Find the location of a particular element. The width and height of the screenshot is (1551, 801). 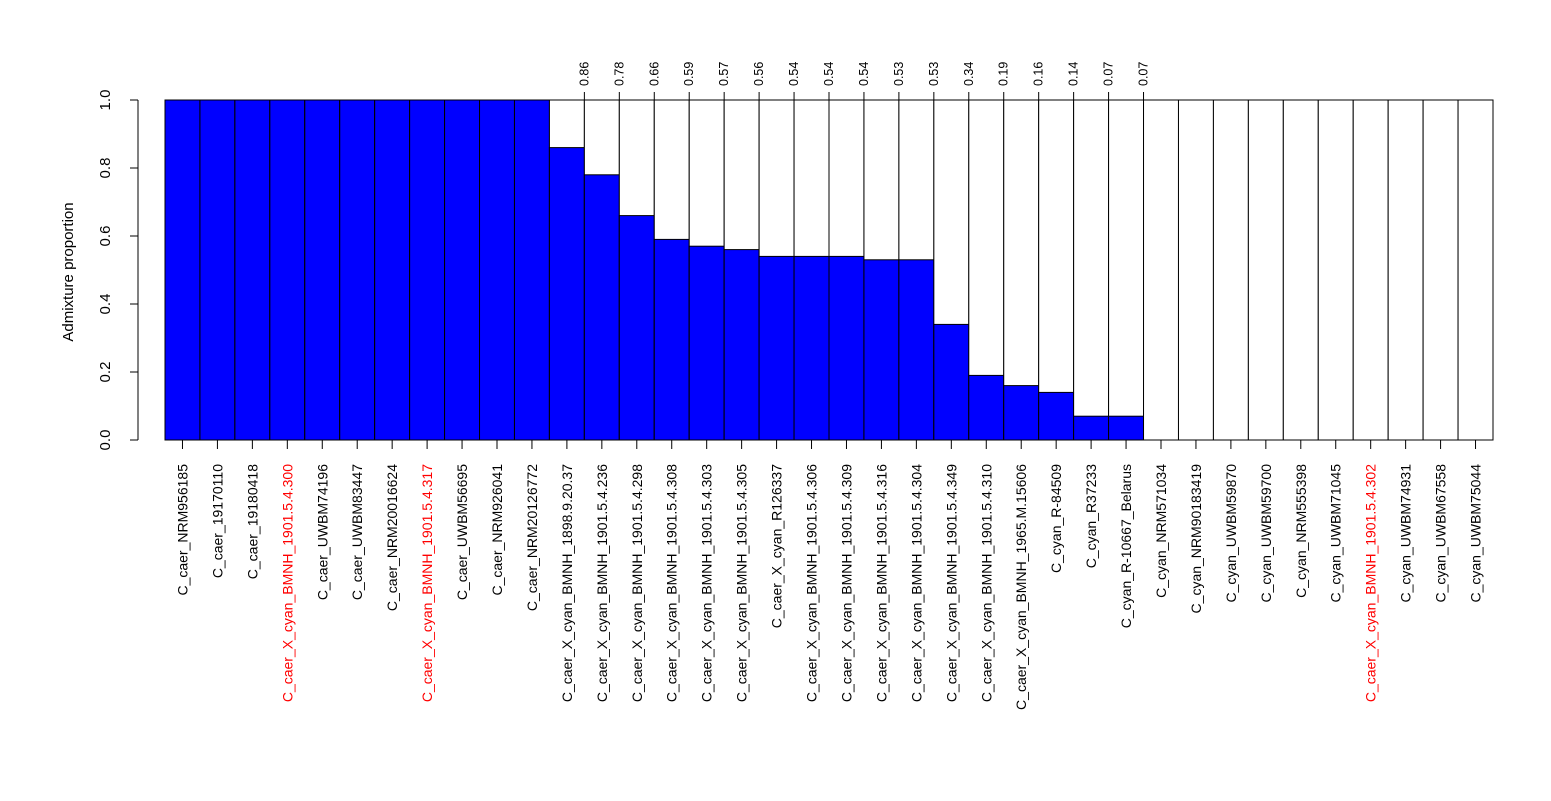

x-tick-label: C_cyan_UWBM59870 is located at coordinates (1231, 533).